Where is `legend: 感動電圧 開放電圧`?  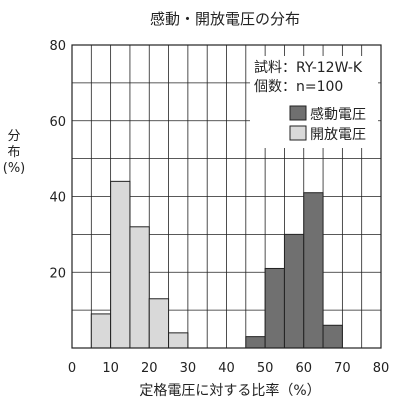 legend: 感動電圧 開放電圧 is located at coordinates (327, 124).